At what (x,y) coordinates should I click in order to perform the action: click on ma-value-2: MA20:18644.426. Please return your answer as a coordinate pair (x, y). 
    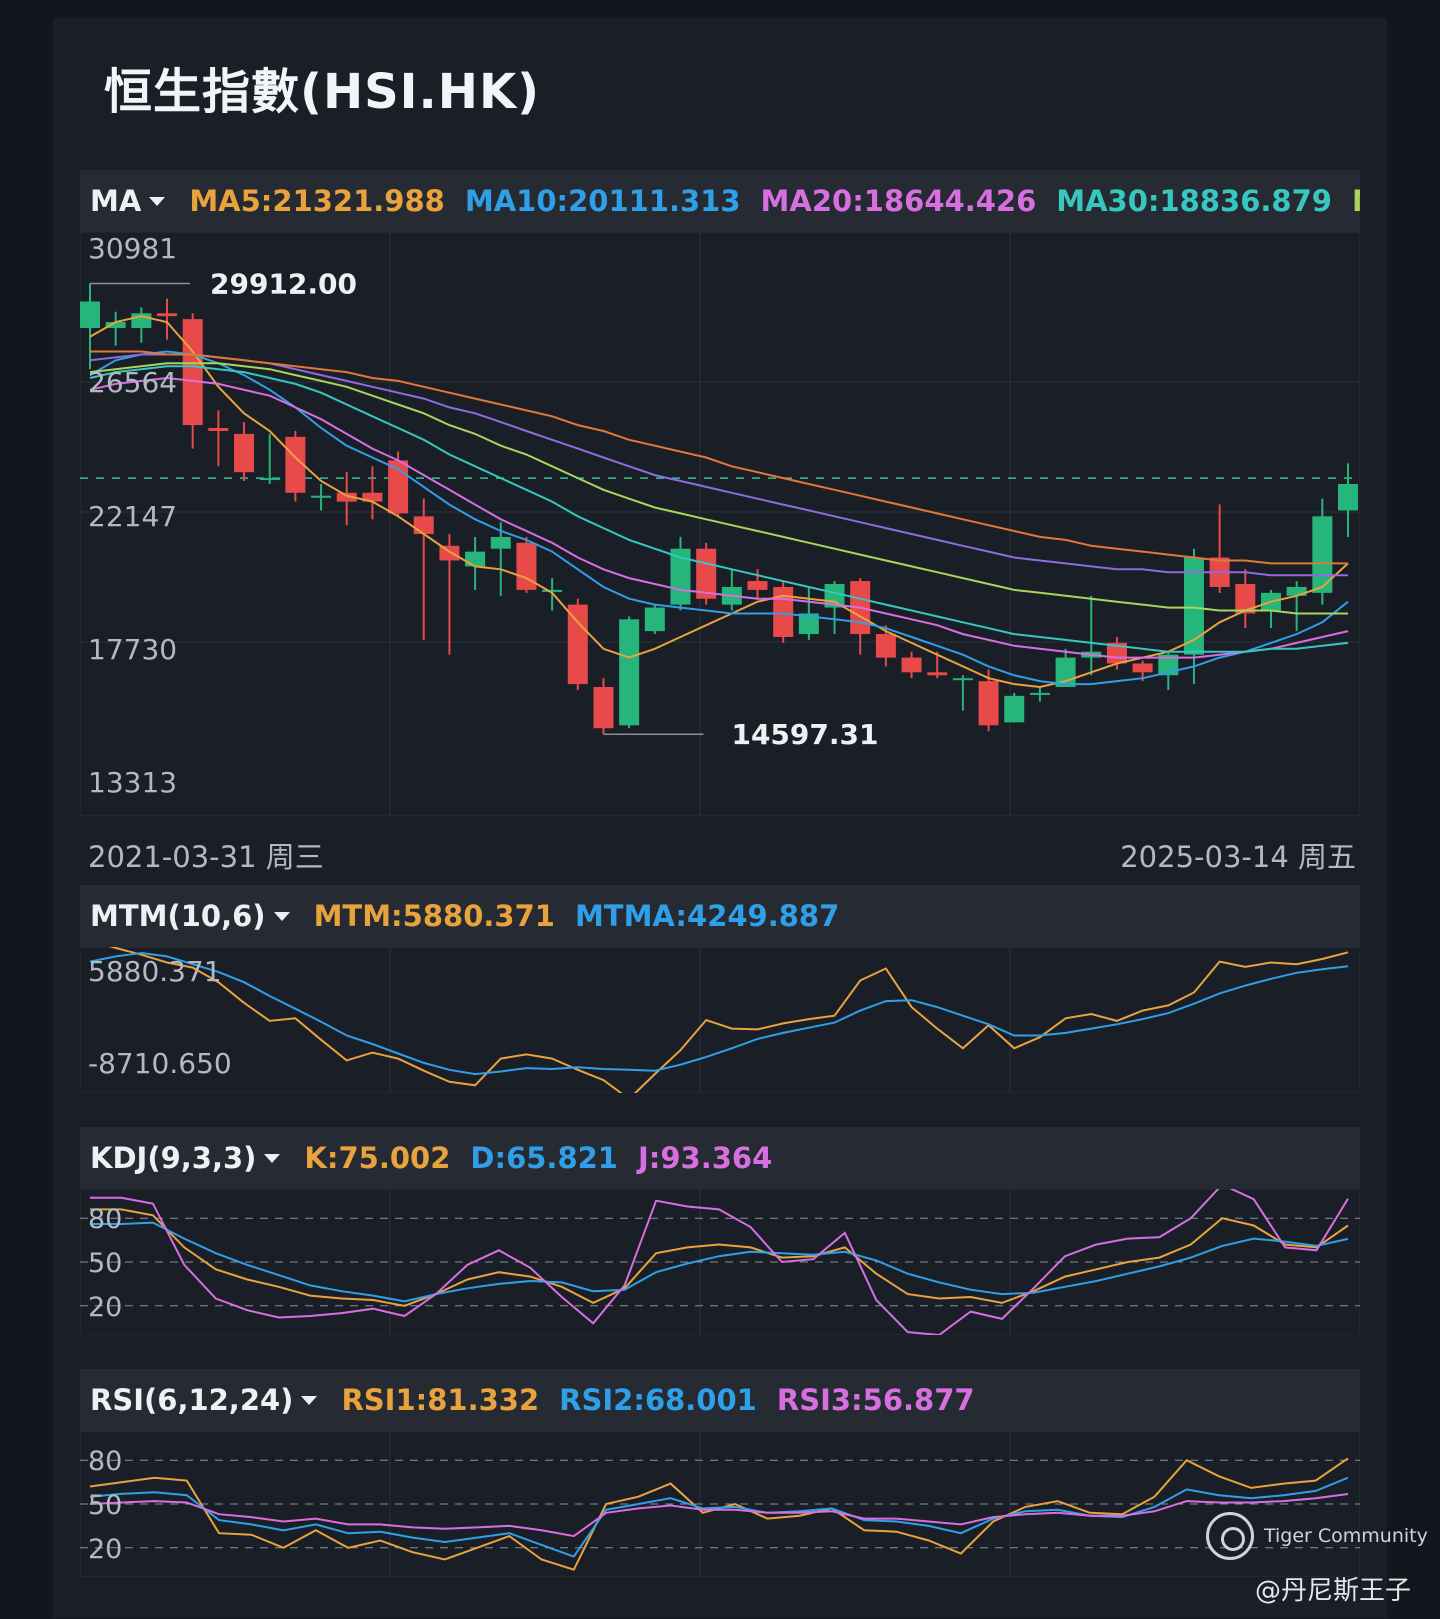
    Looking at the image, I should click on (898, 201).